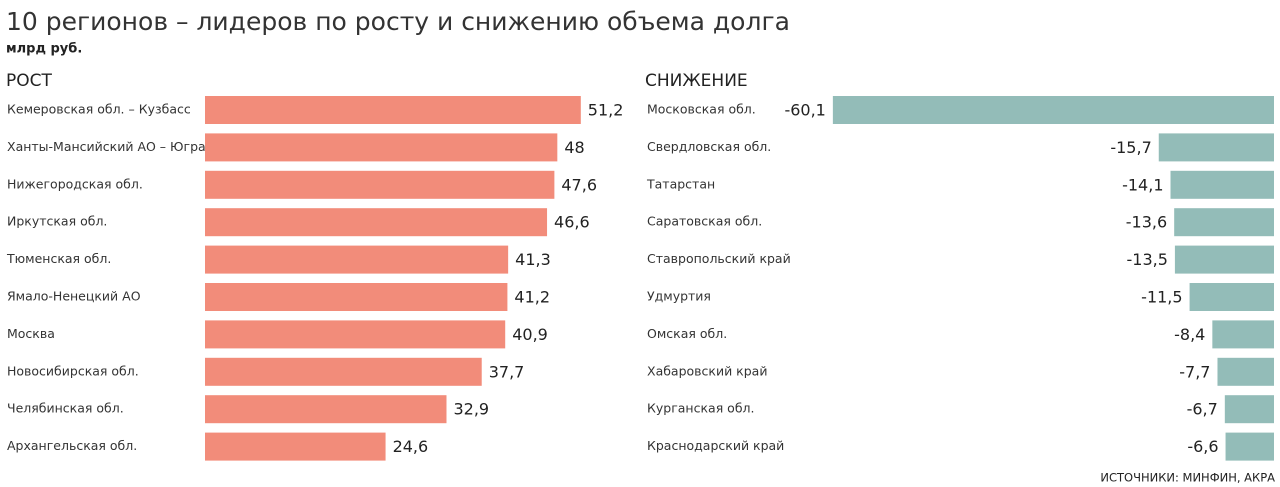 This screenshot has width=1280, height=487. I want to click on category-label: Краснодарский край, so click(715, 445).